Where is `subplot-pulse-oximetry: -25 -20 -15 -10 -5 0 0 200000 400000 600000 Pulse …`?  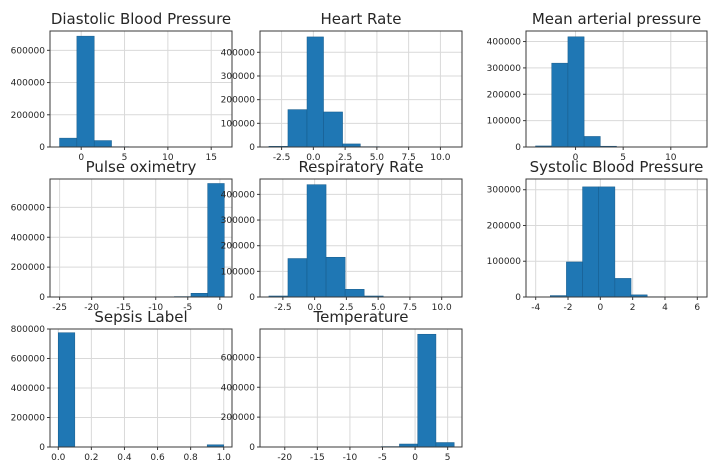
subplot-pulse-oximetry: -25 -20 -15 -10 -5 0 0 200000 400000 600000 Pulse … is located at coordinates (122, 235).